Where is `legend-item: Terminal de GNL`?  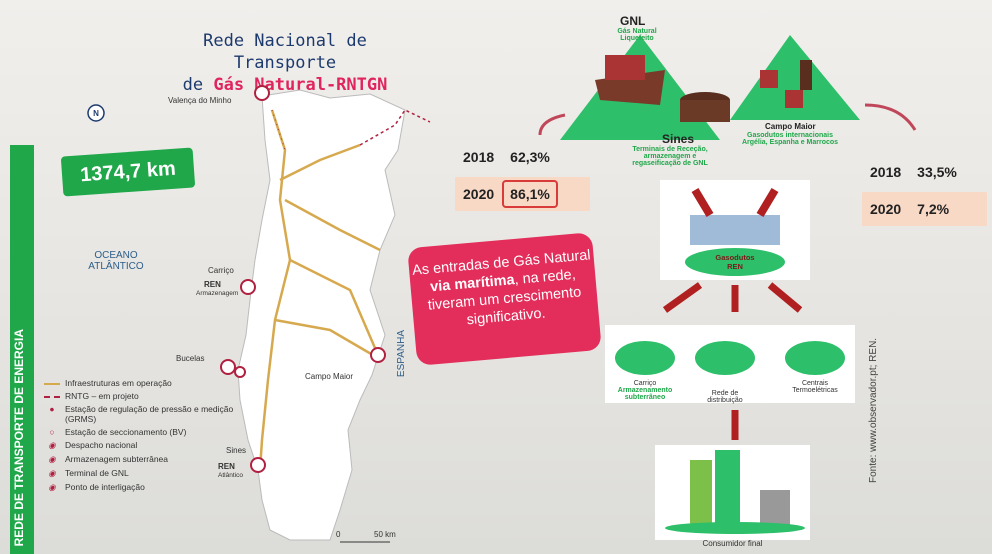
legend-item: Terminal de GNL is located at coordinates (97, 473).